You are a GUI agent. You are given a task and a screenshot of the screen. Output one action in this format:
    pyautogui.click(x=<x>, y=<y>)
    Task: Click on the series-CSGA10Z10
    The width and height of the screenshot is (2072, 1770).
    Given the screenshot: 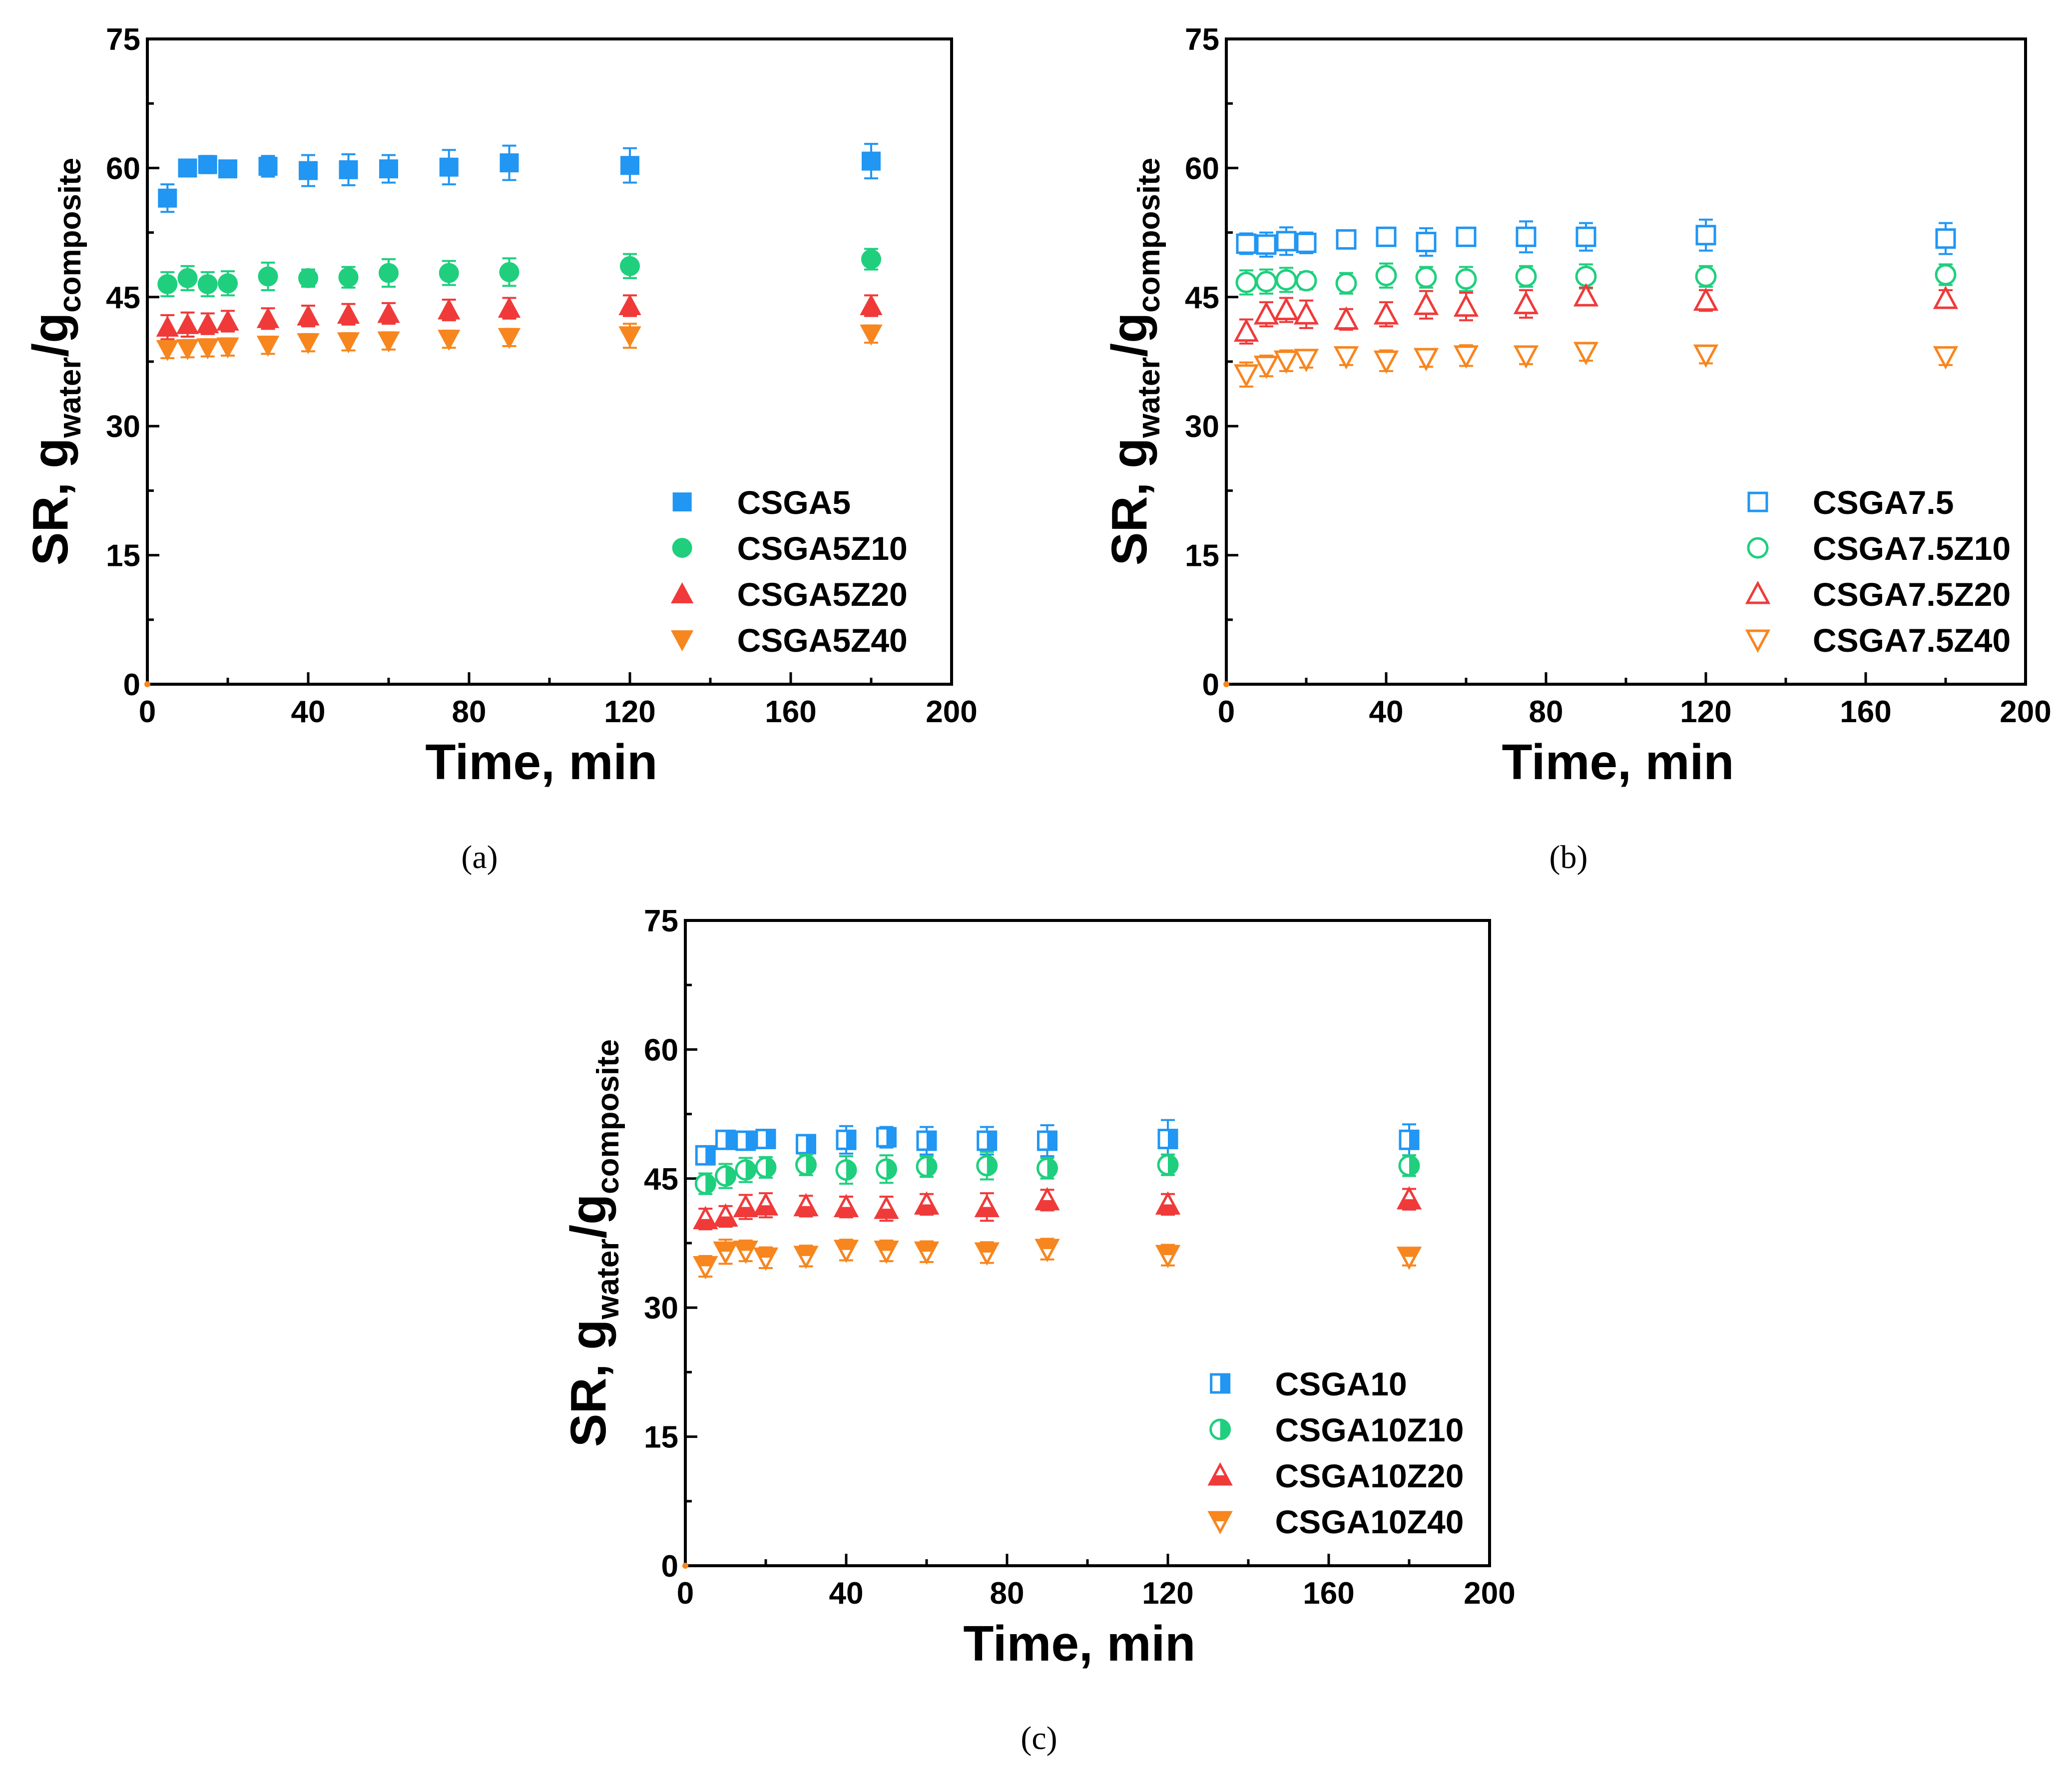 What is the action you would take?
    pyautogui.click(x=1057, y=1173)
    